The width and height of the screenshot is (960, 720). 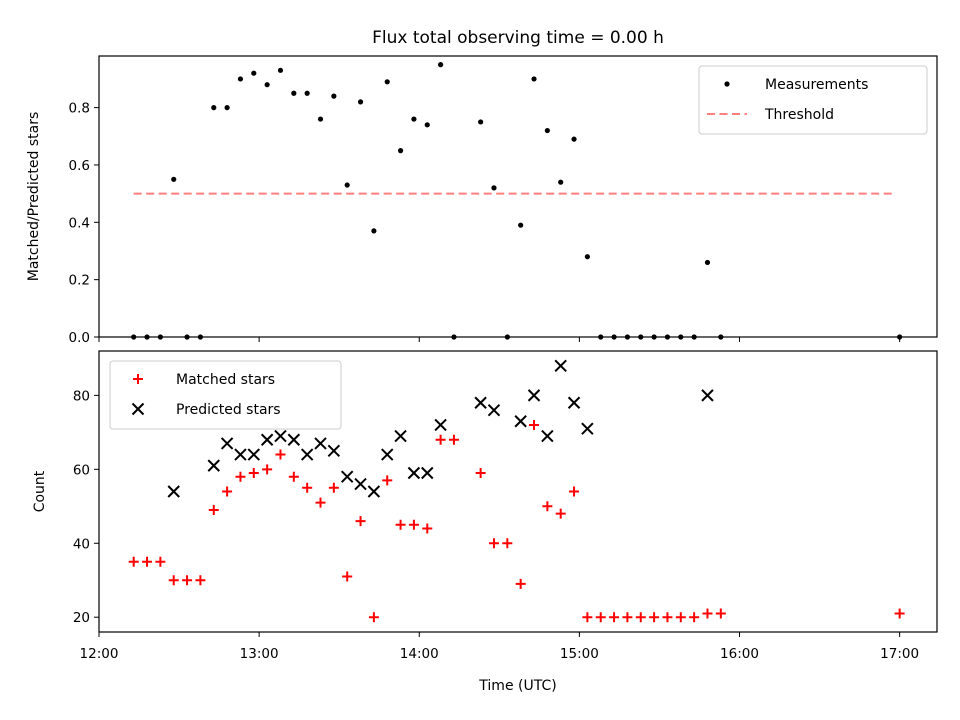 What do you see at coordinates (770, 115) in the screenshot?
I see `legend-item: Threshold` at bounding box center [770, 115].